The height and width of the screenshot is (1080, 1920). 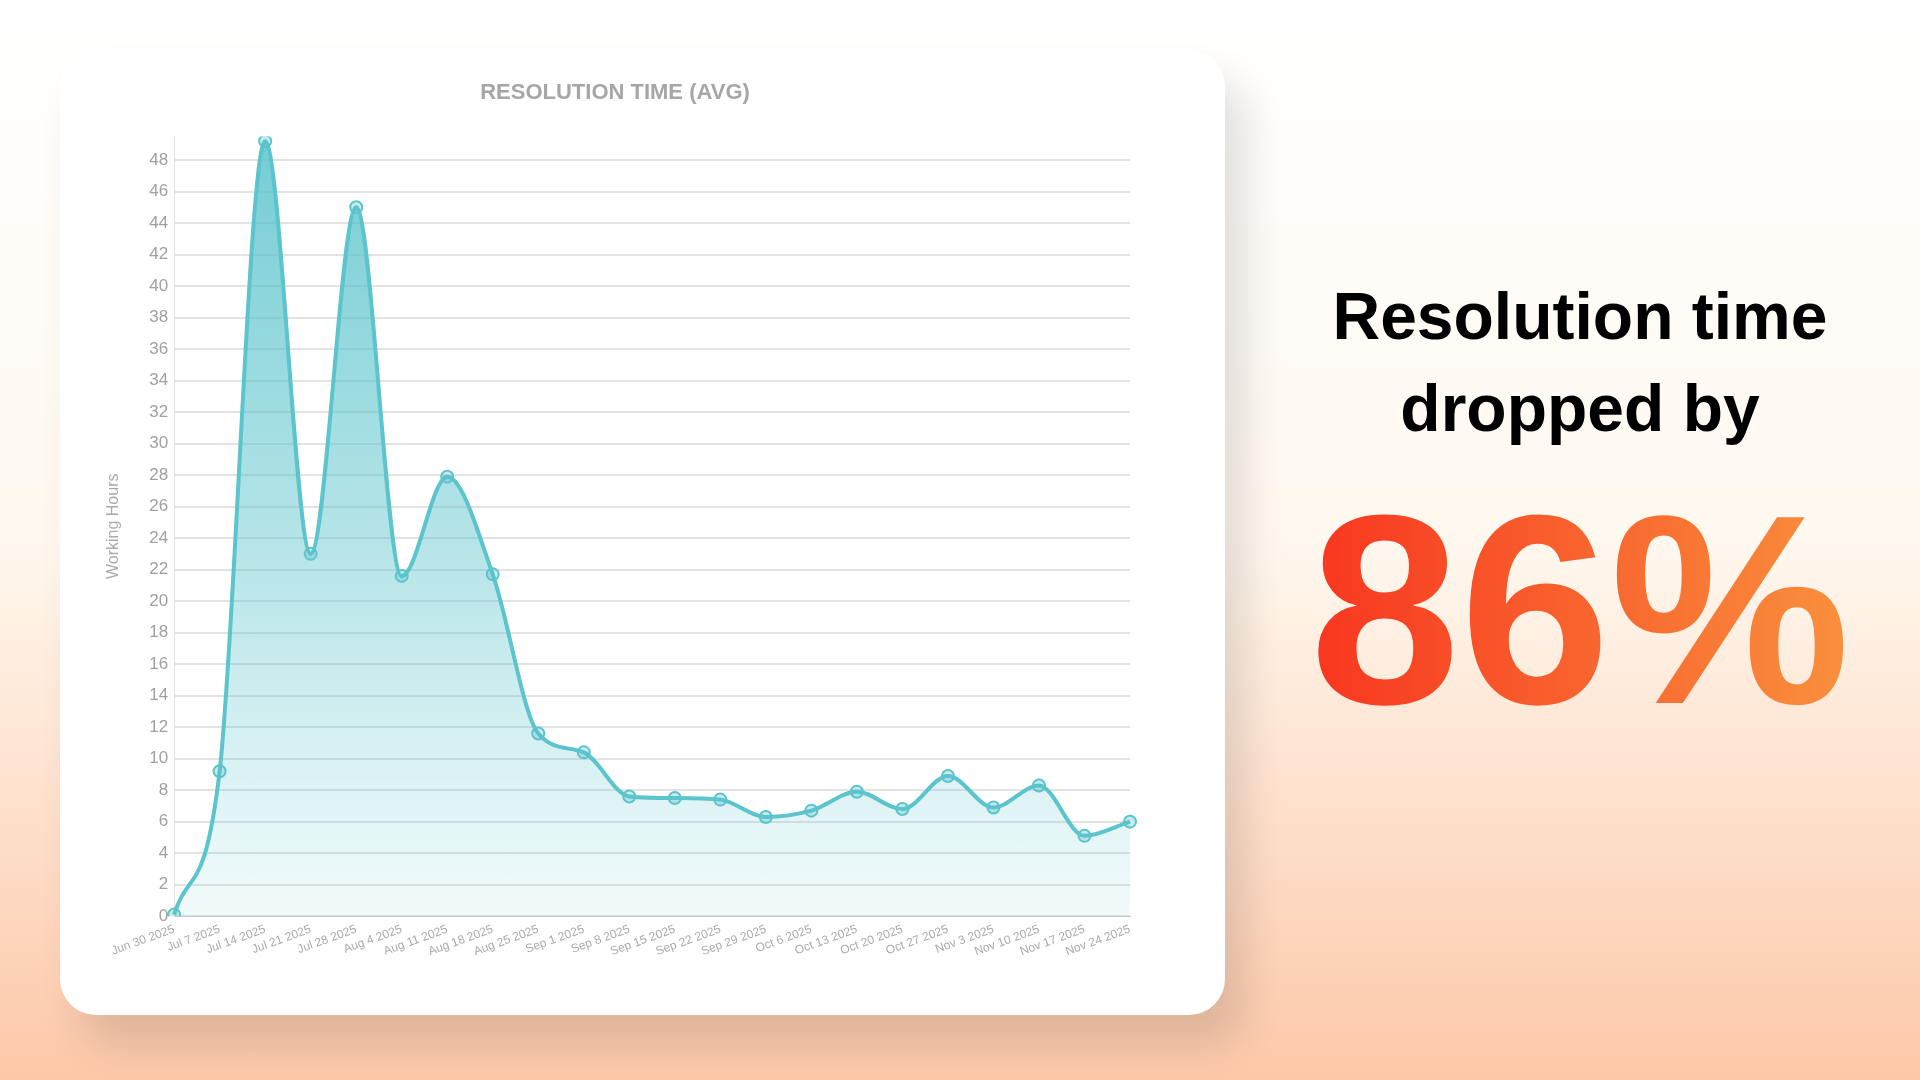 I want to click on y-tick-label: 28, so click(x=159, y=474).